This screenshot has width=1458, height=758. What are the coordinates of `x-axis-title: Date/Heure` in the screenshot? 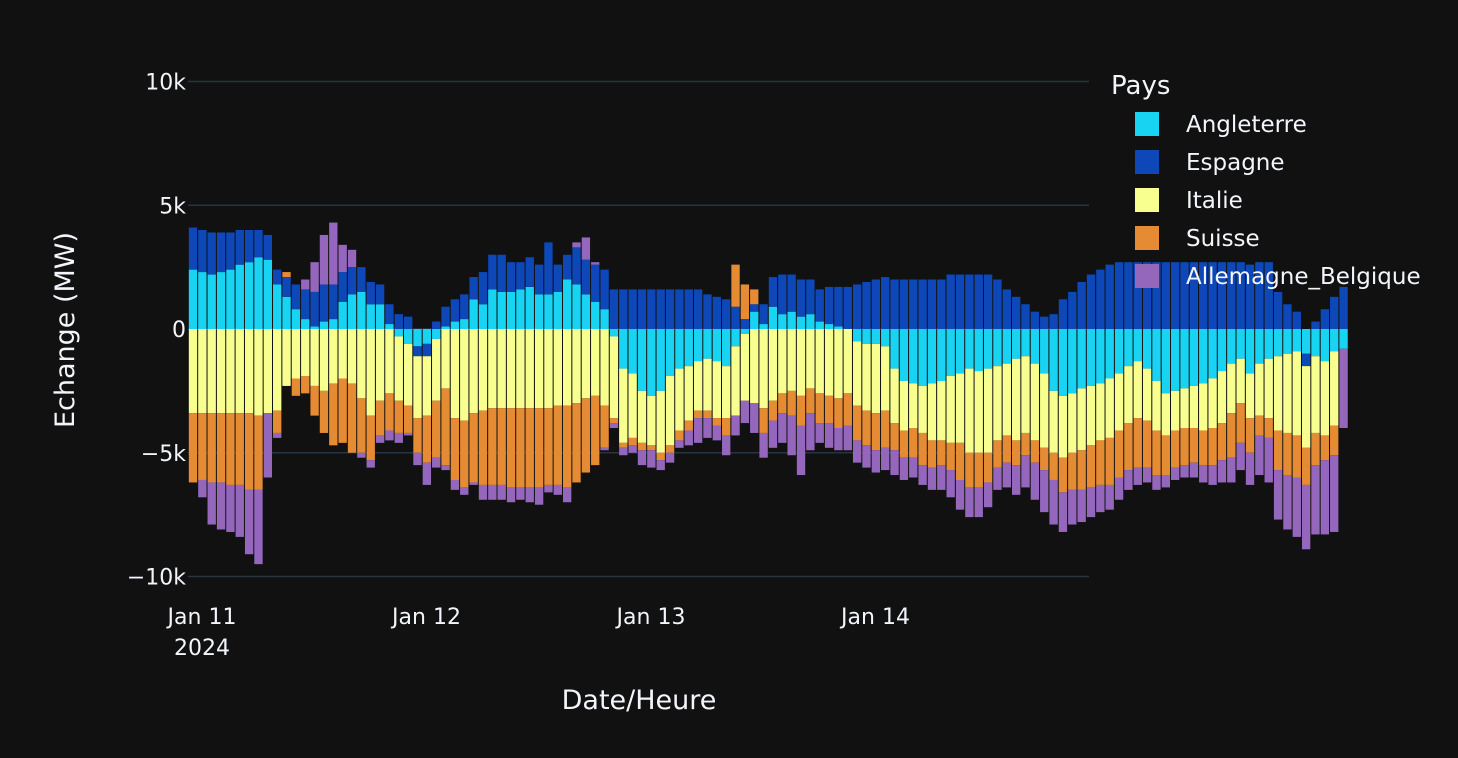 It's located at (639, 700).